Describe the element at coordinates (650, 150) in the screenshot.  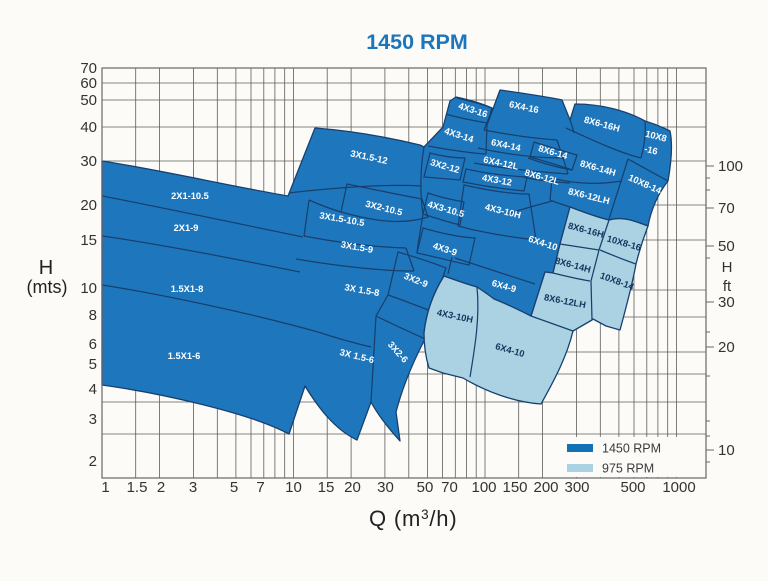
I see `svg-text: -16` at that location.